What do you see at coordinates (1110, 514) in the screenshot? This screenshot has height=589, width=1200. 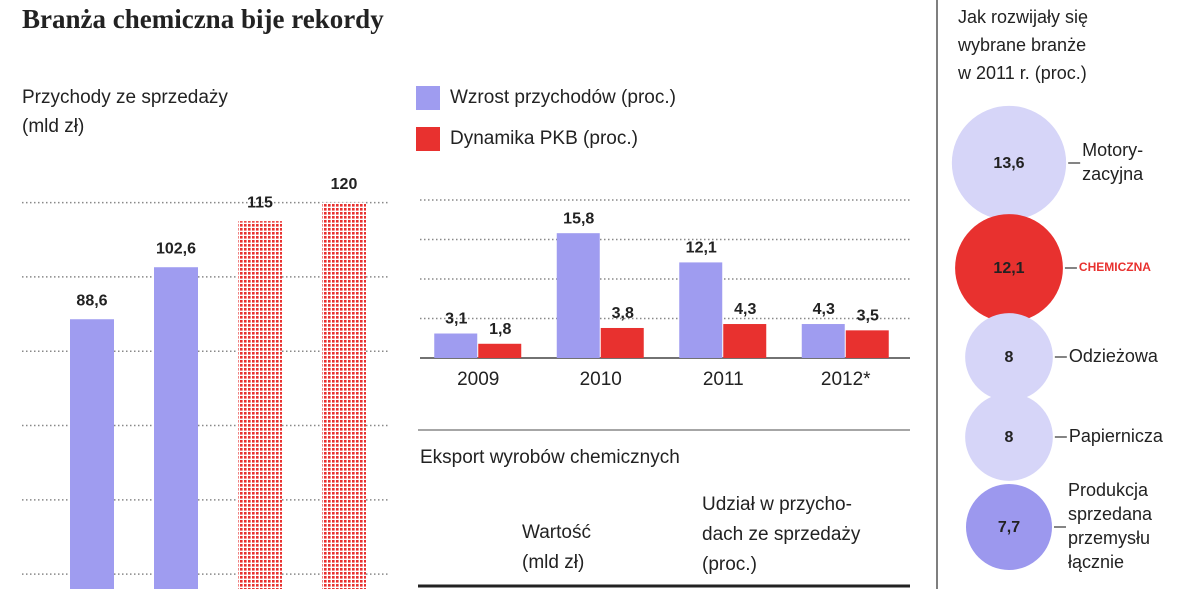 I see `category-label: sprzedana` at bounding box center [1110, 514].